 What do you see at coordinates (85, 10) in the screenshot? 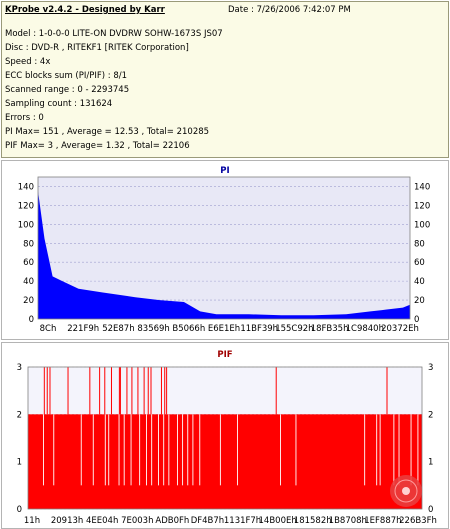
I see `app-title: KProbe v2.4.2 - Designed by Karr` at bounding box center [85, 10].